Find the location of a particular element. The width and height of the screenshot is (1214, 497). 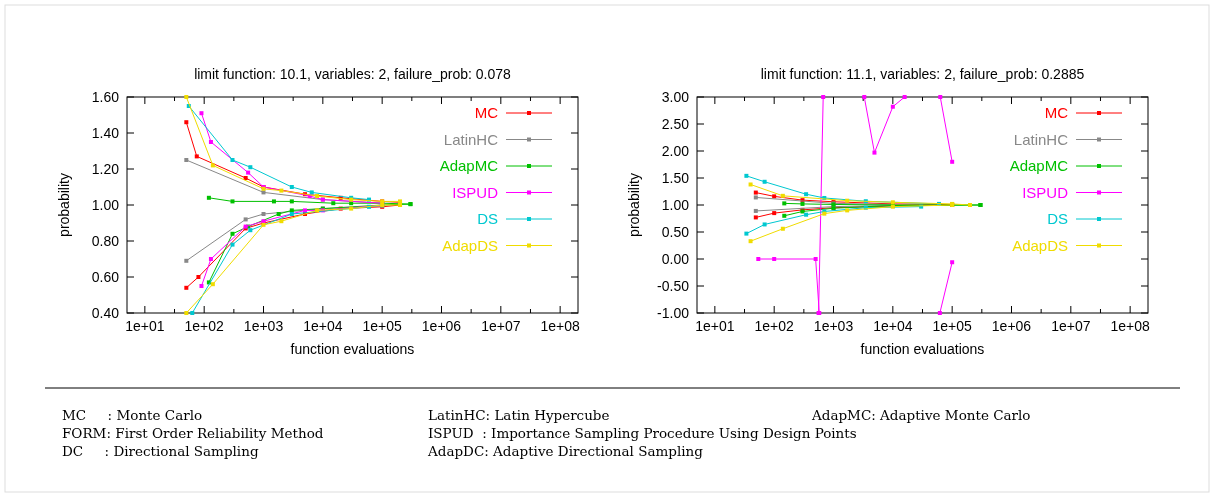

text: AdapMC: Adaptive Monte Carlo is located at coordinates (921, 415).